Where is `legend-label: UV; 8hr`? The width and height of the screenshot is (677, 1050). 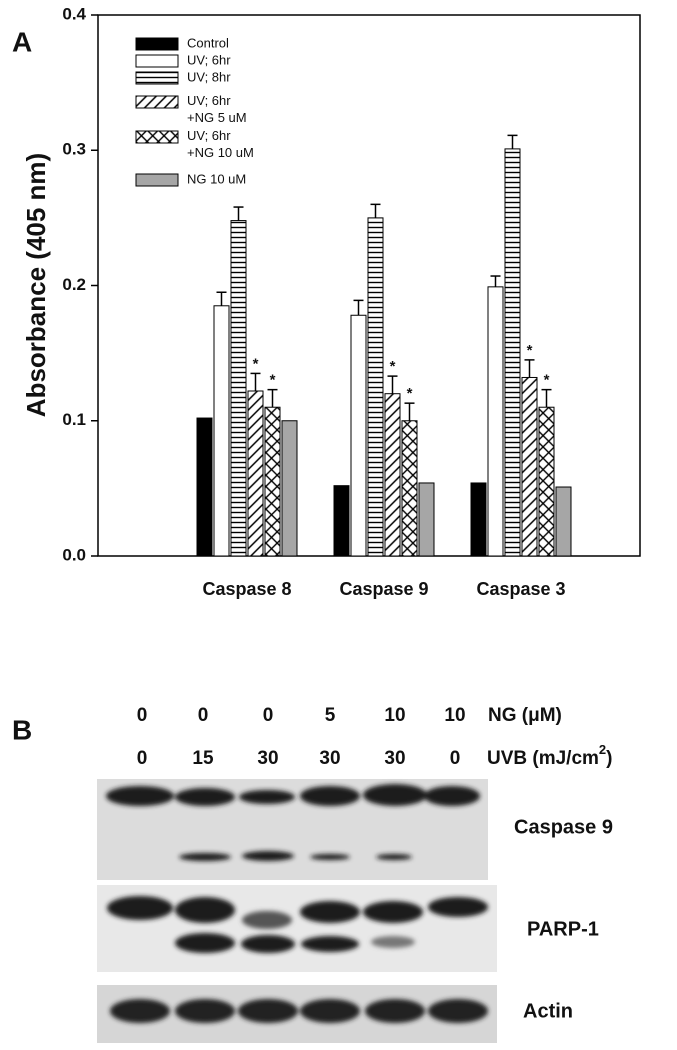
legend-label: UV; 8hr is located at coordinates (209, 76).